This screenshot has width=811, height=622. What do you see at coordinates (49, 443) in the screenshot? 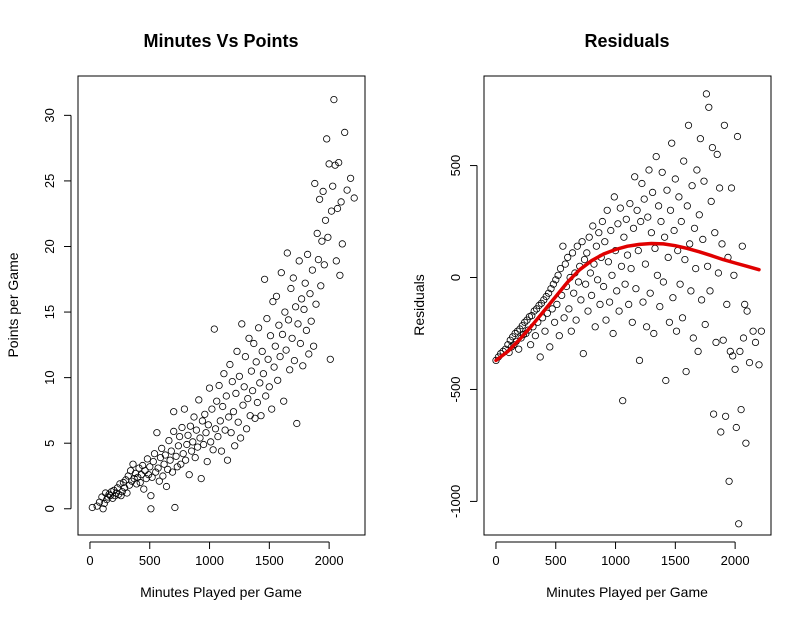
I see `y-tick-label: 5` at bounding box center [49, 443].